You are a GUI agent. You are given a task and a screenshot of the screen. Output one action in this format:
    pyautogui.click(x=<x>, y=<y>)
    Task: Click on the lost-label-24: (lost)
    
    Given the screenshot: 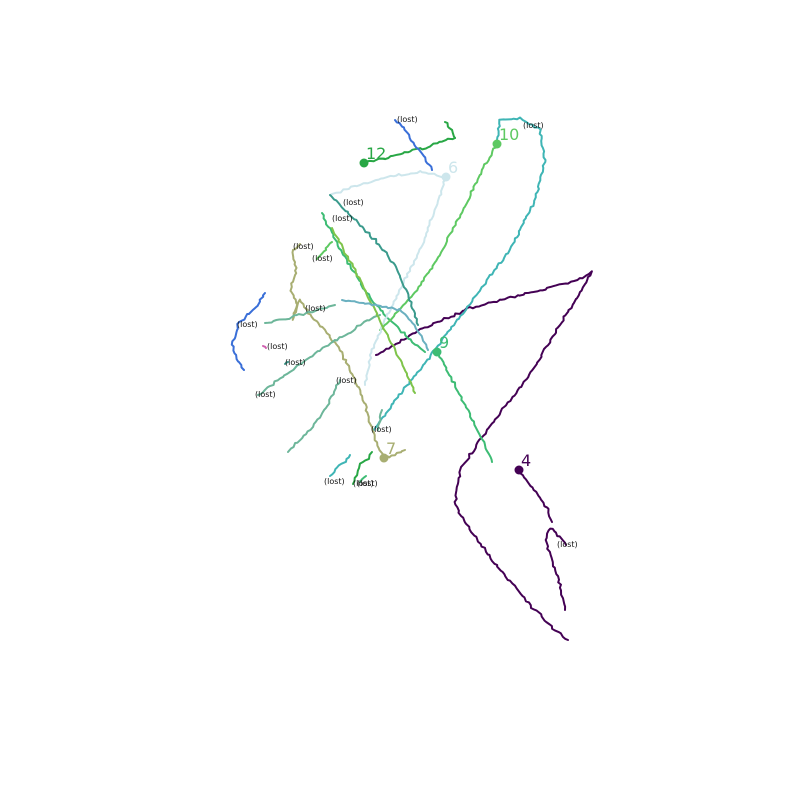 What is the action you would take?
    pyautogui.click(x=381, y=429)
    